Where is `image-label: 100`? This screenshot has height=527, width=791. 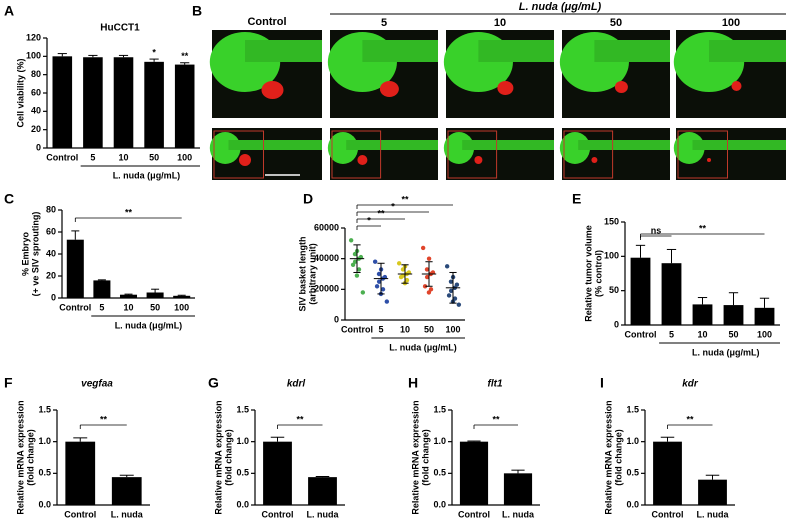
image-label: 100 is located at coordinates (731, 23).